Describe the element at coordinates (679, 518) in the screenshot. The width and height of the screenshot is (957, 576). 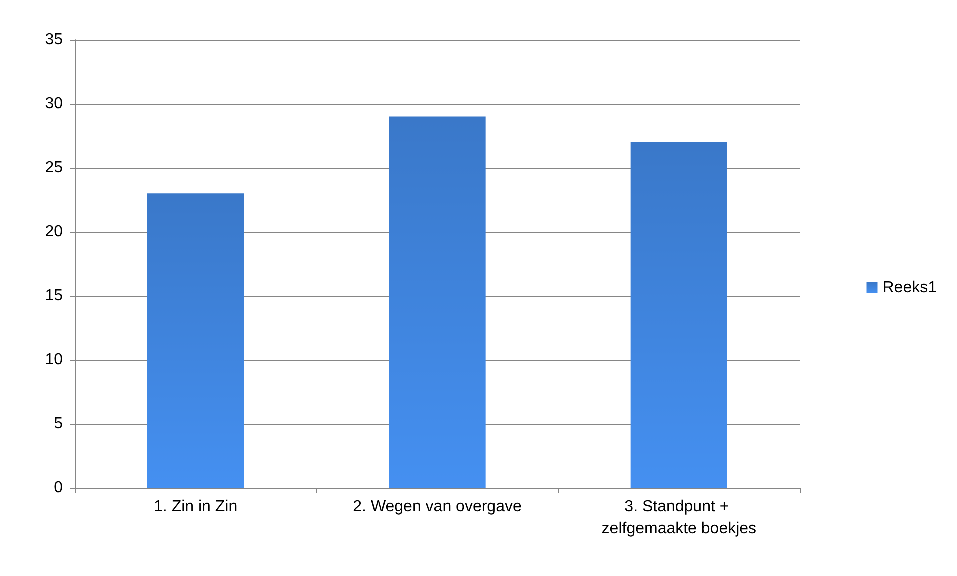
I see `x-tick-label: 3. Standpunt + zelfgemaakte boekjes` at that location.